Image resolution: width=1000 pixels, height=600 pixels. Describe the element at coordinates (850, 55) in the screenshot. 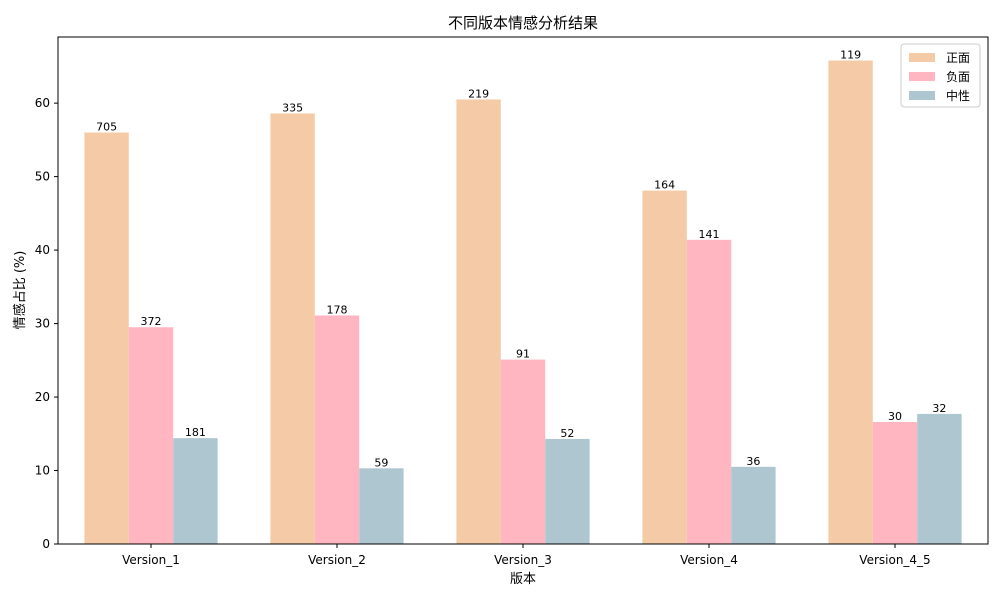

I see `data-label: 119` at that location.